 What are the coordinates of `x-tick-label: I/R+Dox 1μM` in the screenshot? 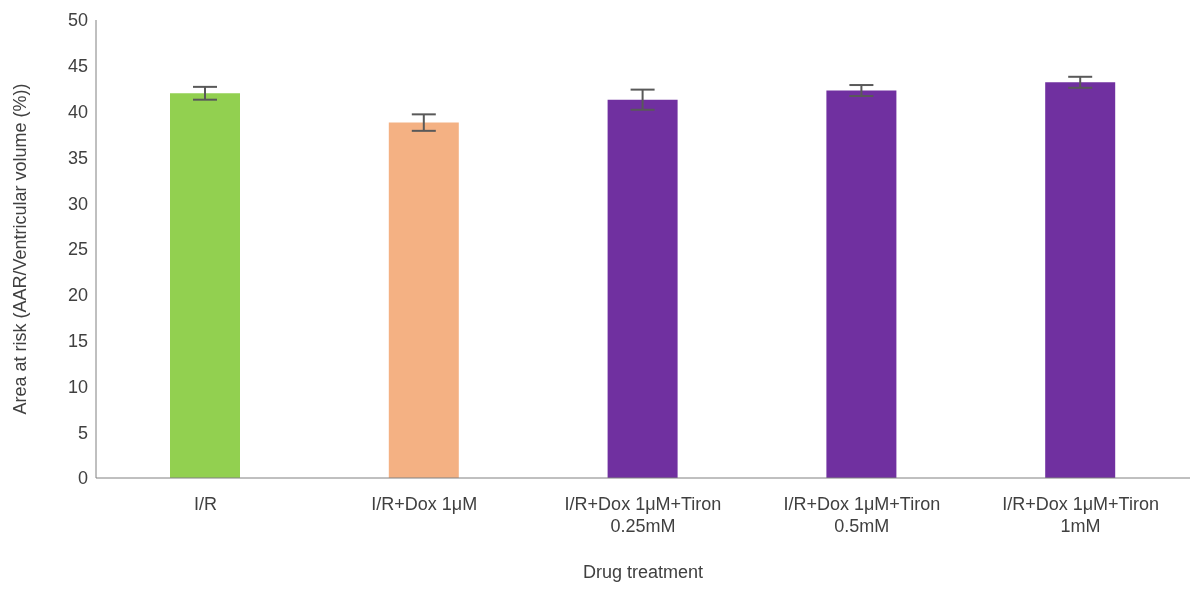 It's located at (424, 504).